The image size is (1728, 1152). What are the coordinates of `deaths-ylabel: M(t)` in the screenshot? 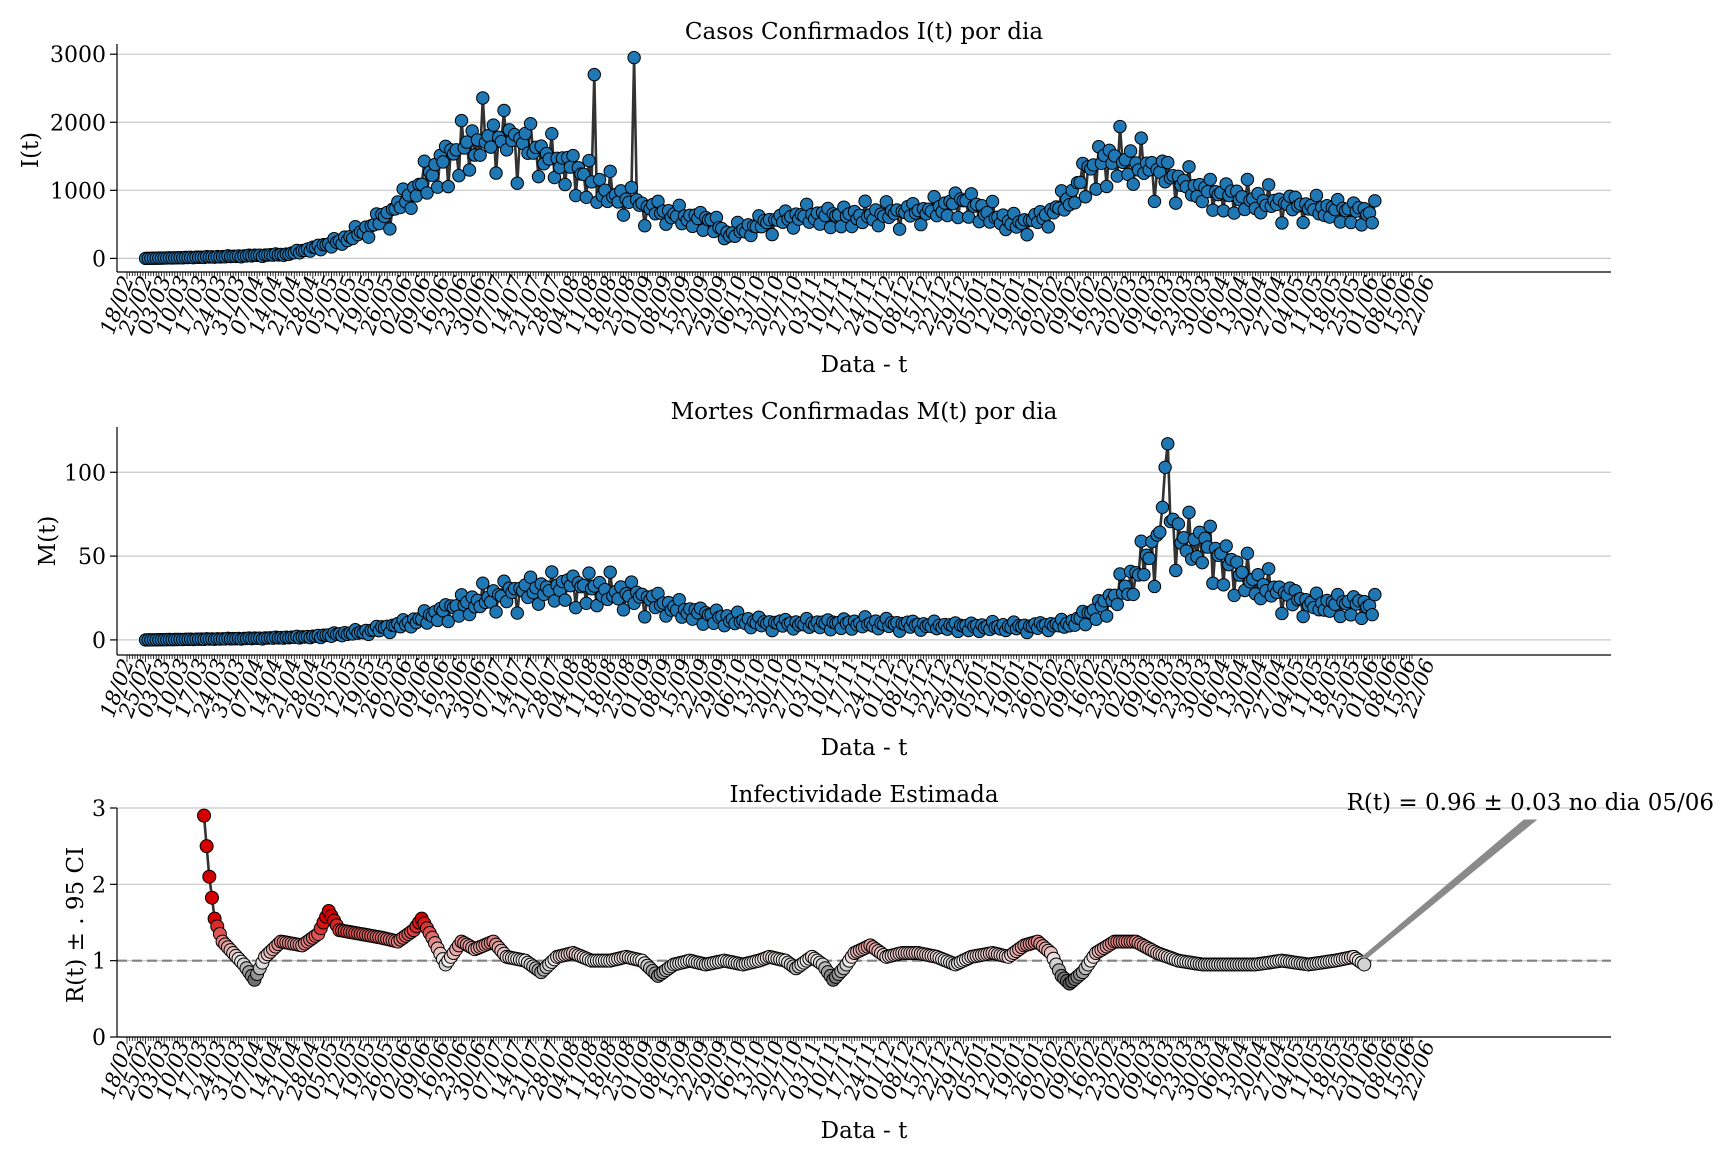 It's located at (48, 541).